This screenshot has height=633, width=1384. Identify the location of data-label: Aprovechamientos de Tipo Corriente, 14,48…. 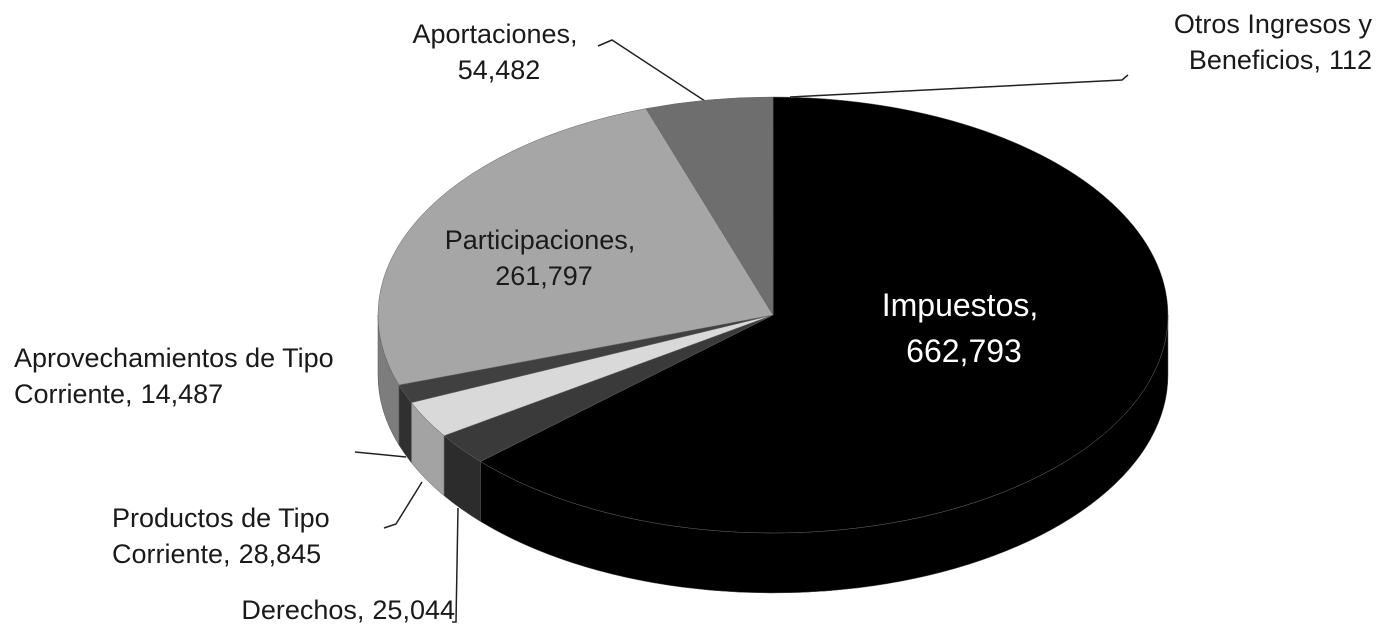
(186, 376).